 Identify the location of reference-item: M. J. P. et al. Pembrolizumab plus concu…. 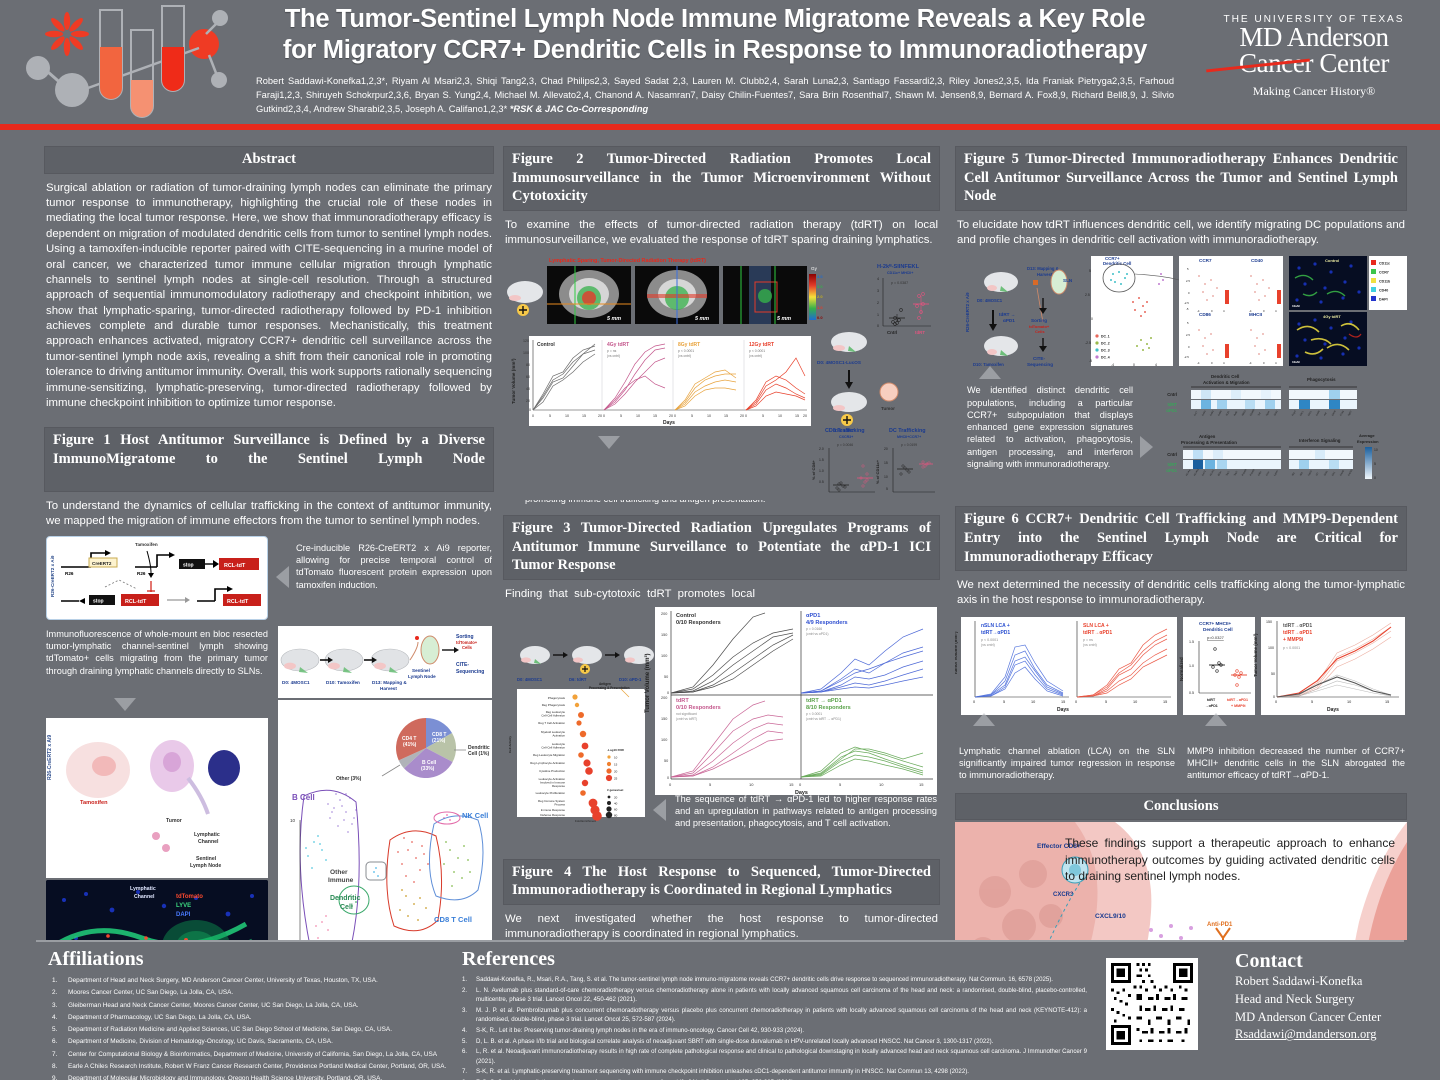
(774, 1014).